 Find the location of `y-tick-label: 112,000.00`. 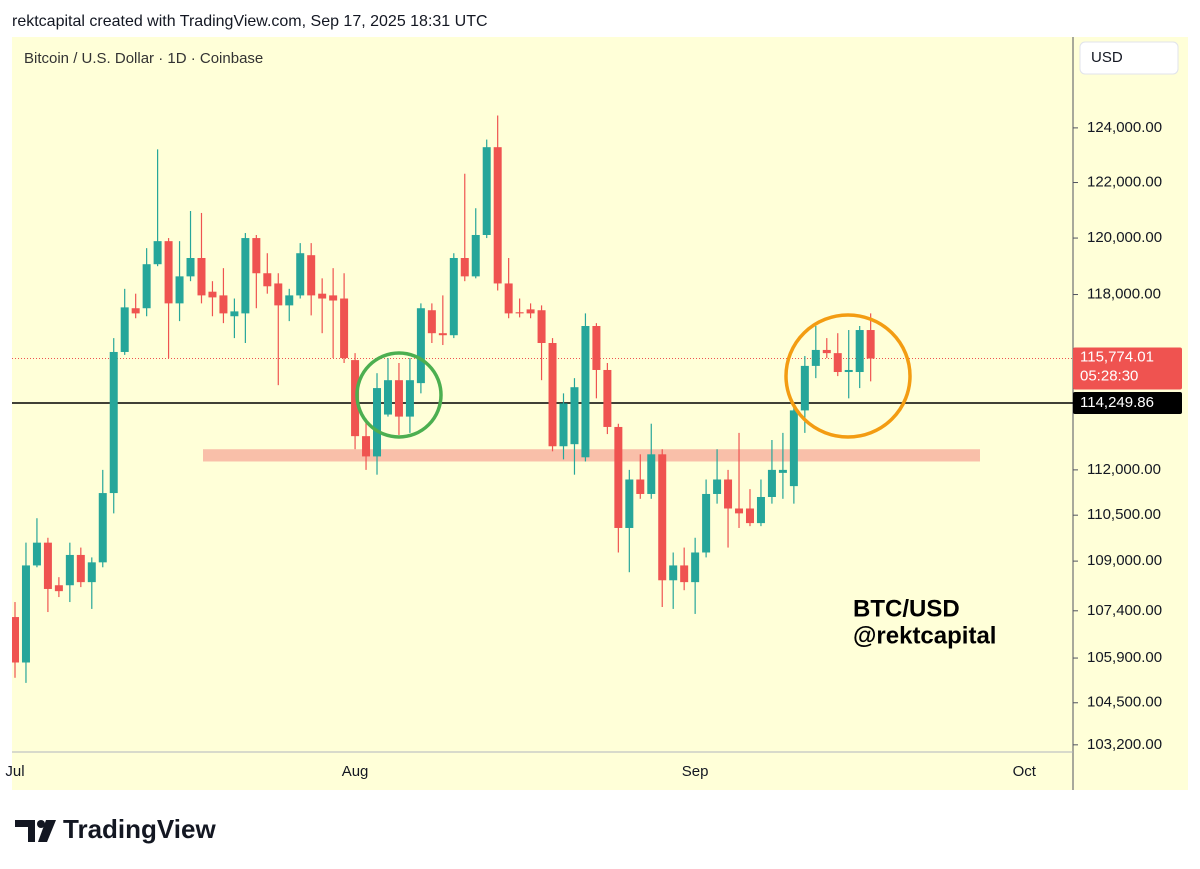

y-tick-label: 112,000.00 is located at coordinates (1124, 469).